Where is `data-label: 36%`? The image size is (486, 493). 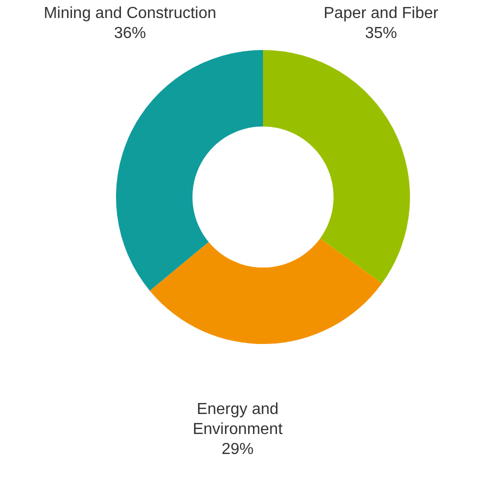
data-label: 36% is located at coordinates (130, 33).